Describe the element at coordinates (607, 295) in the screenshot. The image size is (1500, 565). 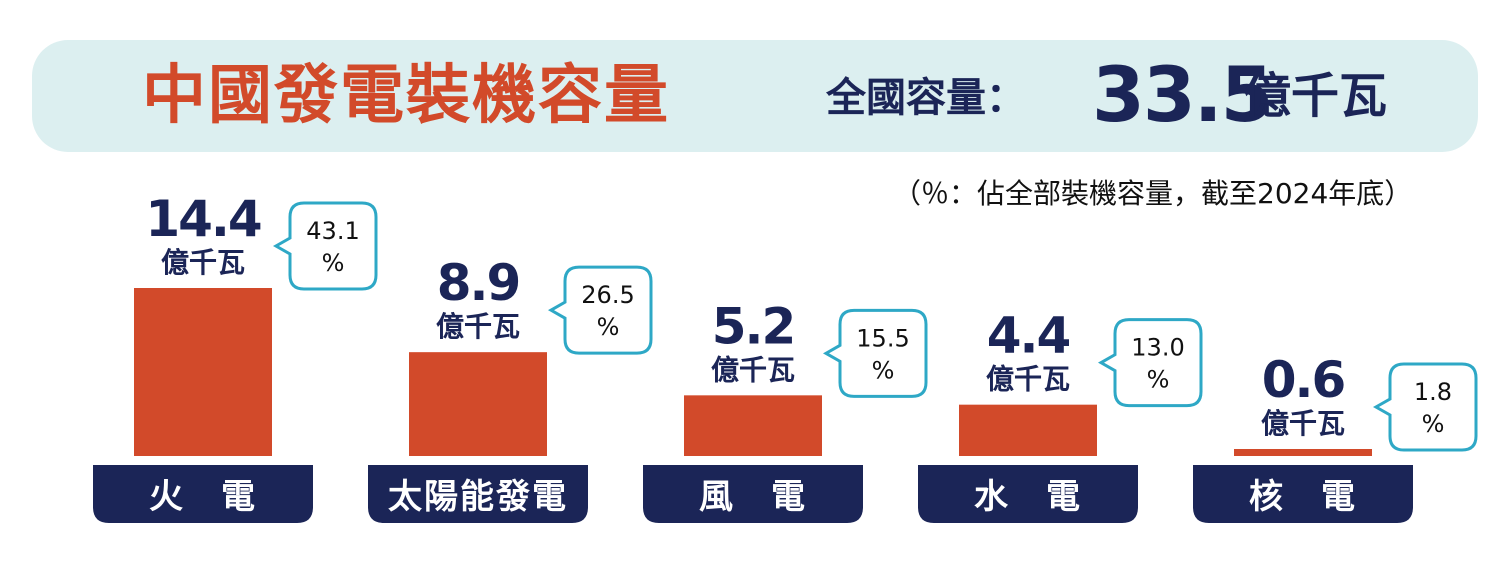
I see `percent-value-1: 26.5` at that location.